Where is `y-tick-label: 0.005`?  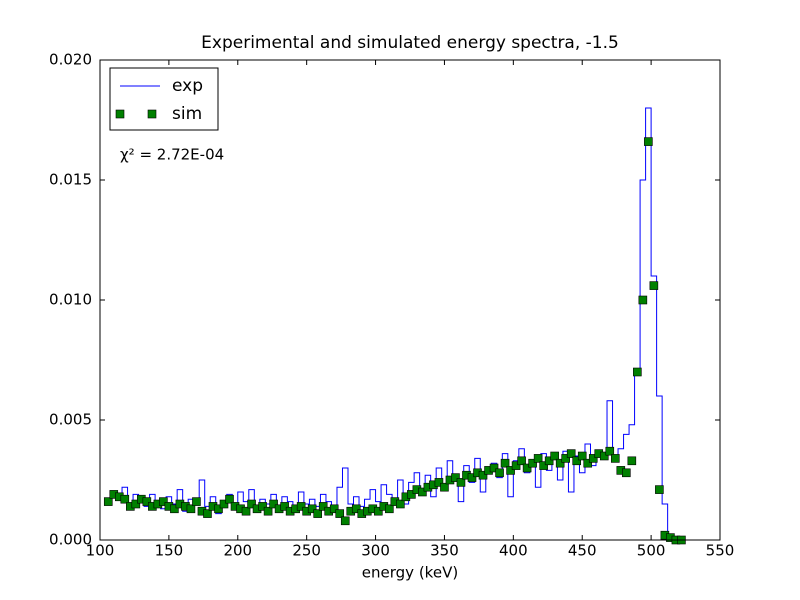 y-tick-label: 0.005 is located at coordinates (70, 420).